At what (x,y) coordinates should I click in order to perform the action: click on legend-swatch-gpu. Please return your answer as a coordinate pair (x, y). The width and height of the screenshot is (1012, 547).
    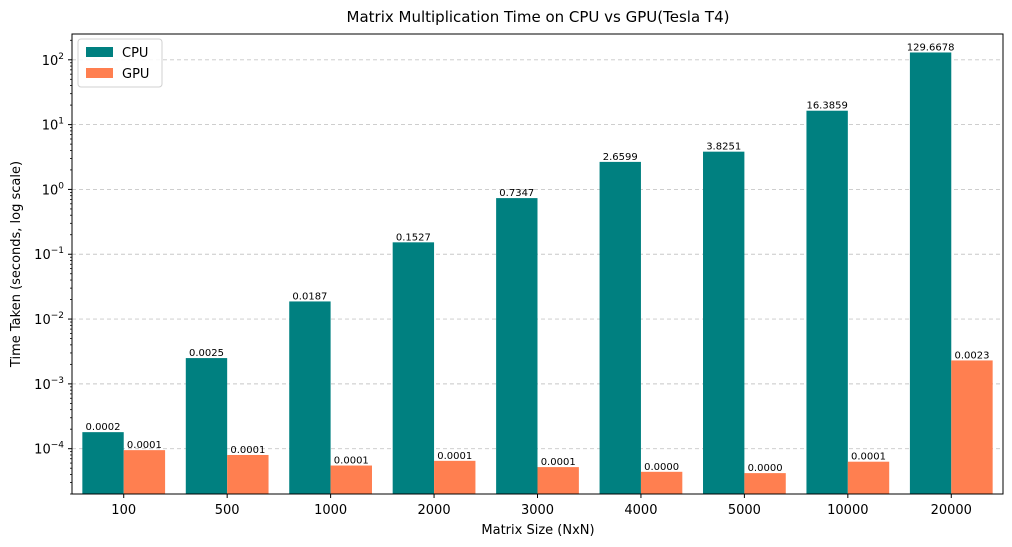
    Looking at the image, I should click on (99, 73).